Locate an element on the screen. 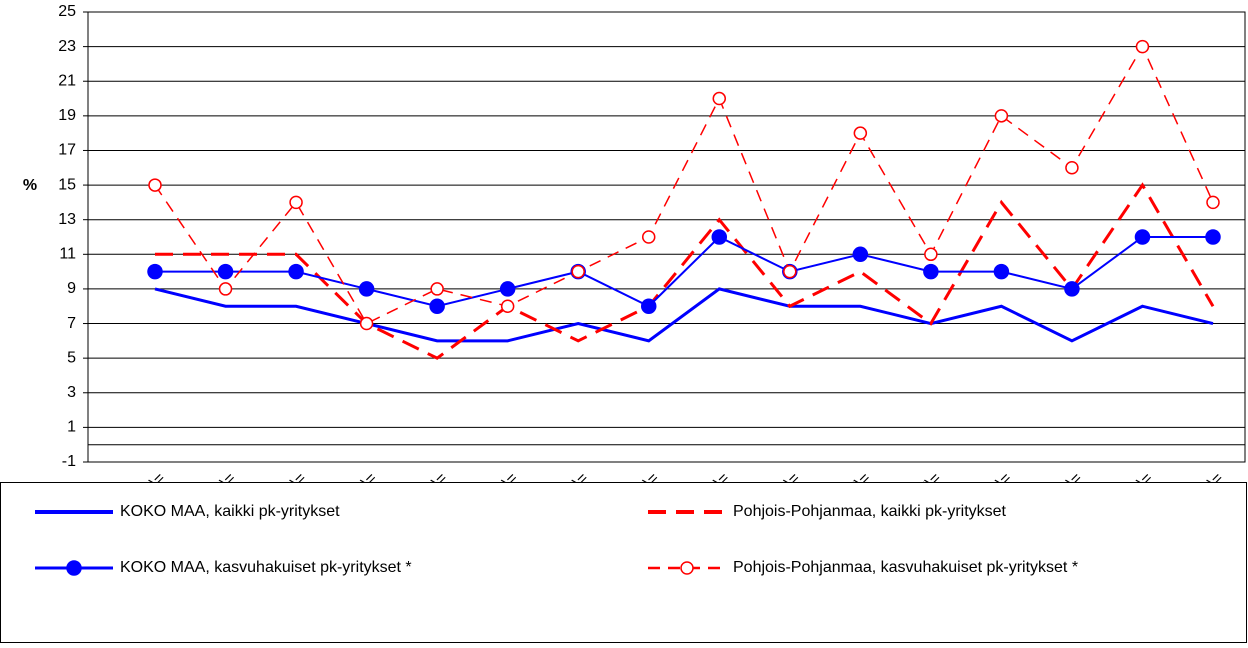 This screenshot has height=648, width=1248. legend-label: KOKO MAA, kasvuhakuiset pk-yritykset * is located at coordinates (266, 567).